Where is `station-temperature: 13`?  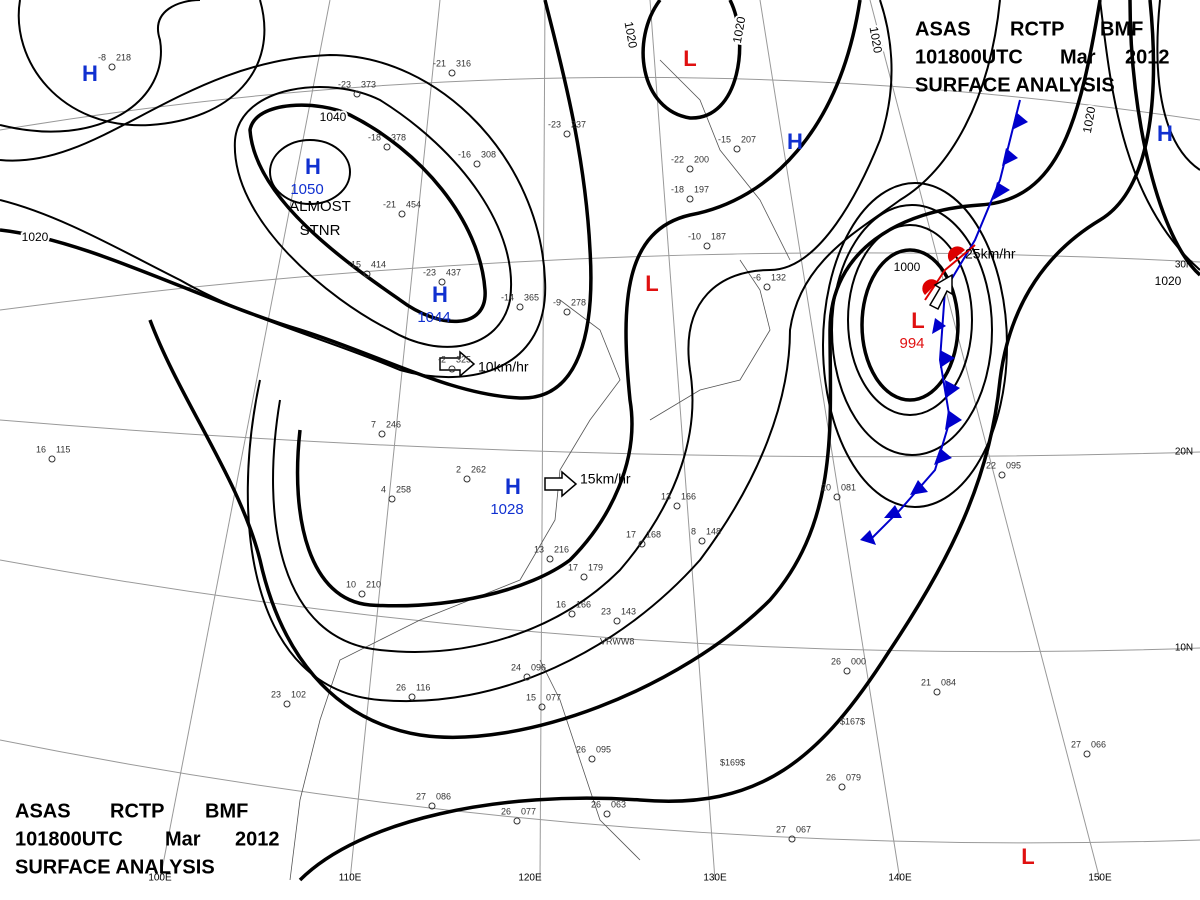 station-temperature: 13 is located at coordinates (666, 496).